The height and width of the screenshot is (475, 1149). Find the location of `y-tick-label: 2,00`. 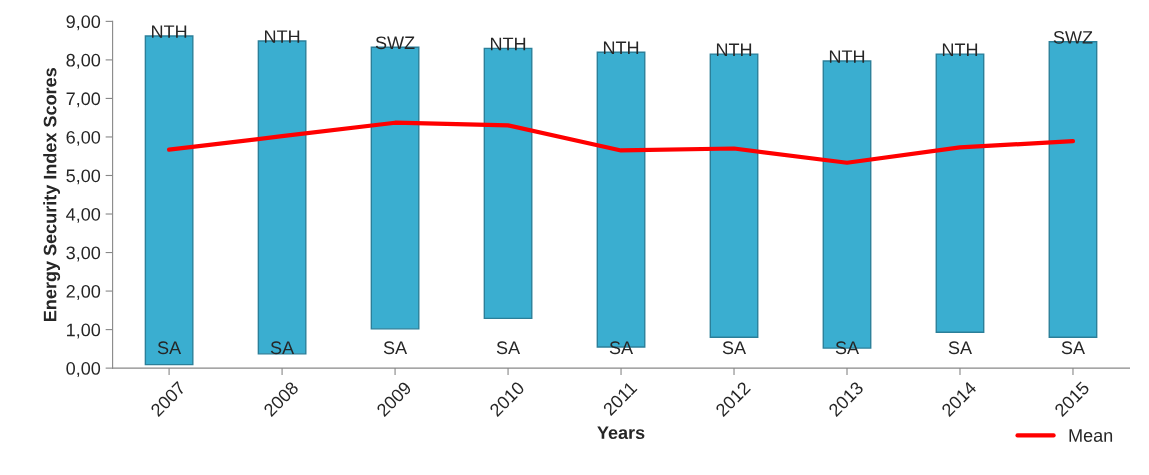

y-tick-label: 2,00 is located at coordinates (83, 292).